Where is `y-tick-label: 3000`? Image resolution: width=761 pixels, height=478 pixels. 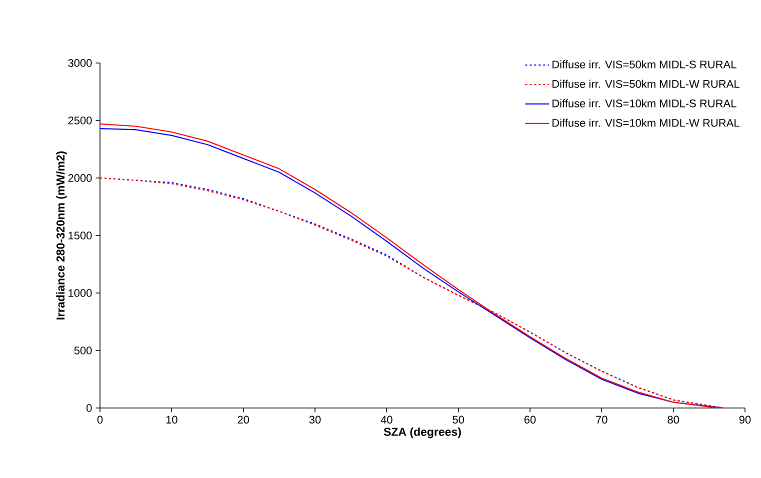 y-tick-label: 3000 is located at coordinates (80, 63).